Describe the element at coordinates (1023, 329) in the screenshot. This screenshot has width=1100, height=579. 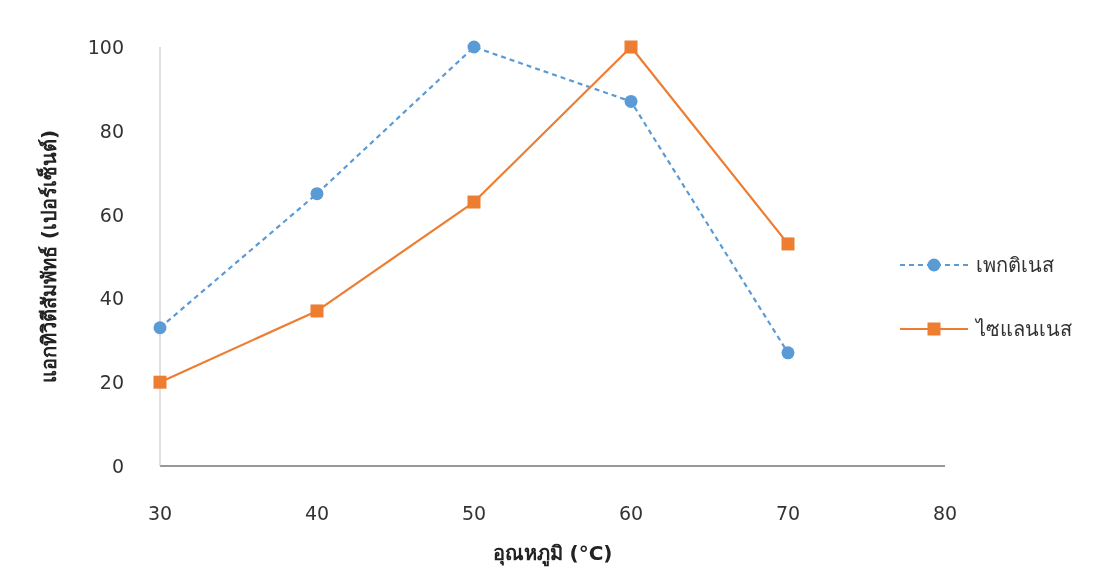
I see `legend-label: ไซแลนเนส` at that location.